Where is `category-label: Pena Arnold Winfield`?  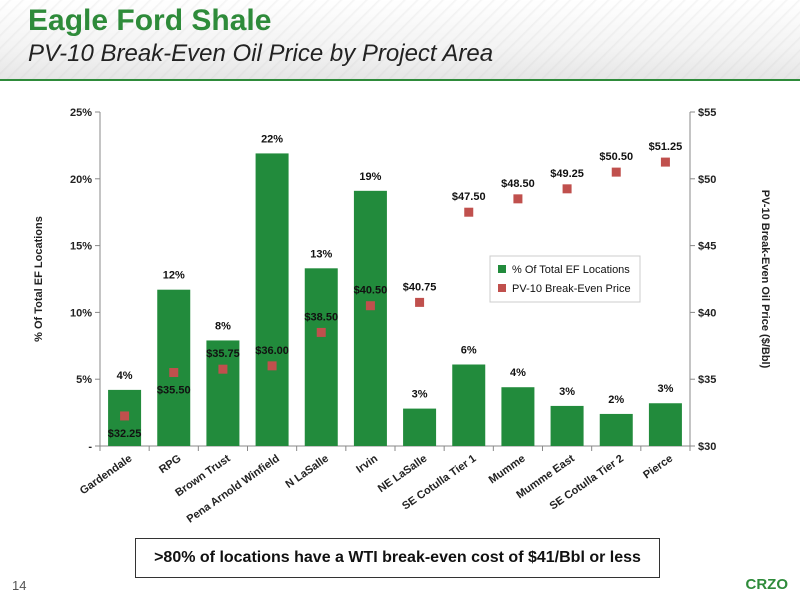
category-label: Pena Arnold Winfield is located at coordinates (233, 489).